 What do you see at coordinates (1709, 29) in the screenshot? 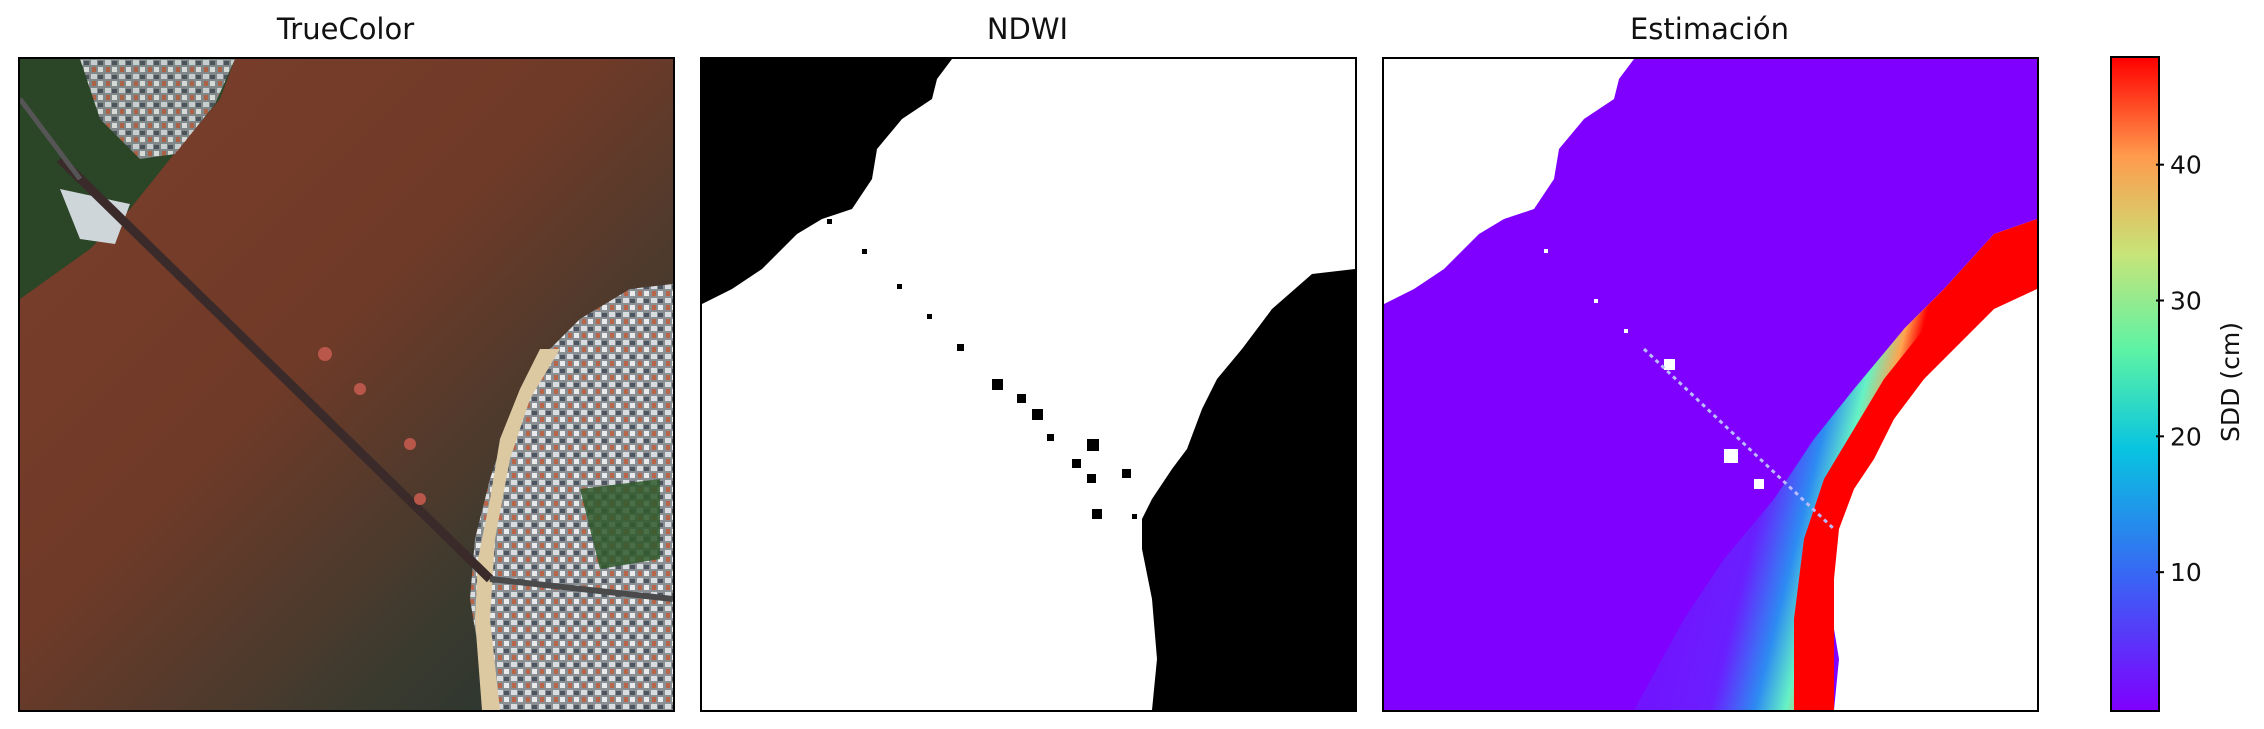
I see `estimacion-title: Estimación` at bounding box center [1709, 29].